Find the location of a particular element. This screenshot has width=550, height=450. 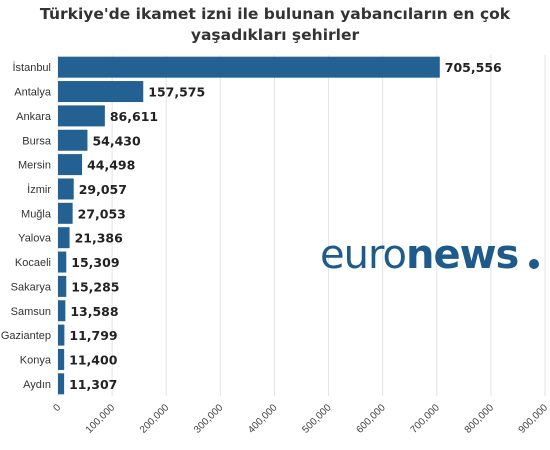

category-label: Aydın is located at coordinates (37, 385).